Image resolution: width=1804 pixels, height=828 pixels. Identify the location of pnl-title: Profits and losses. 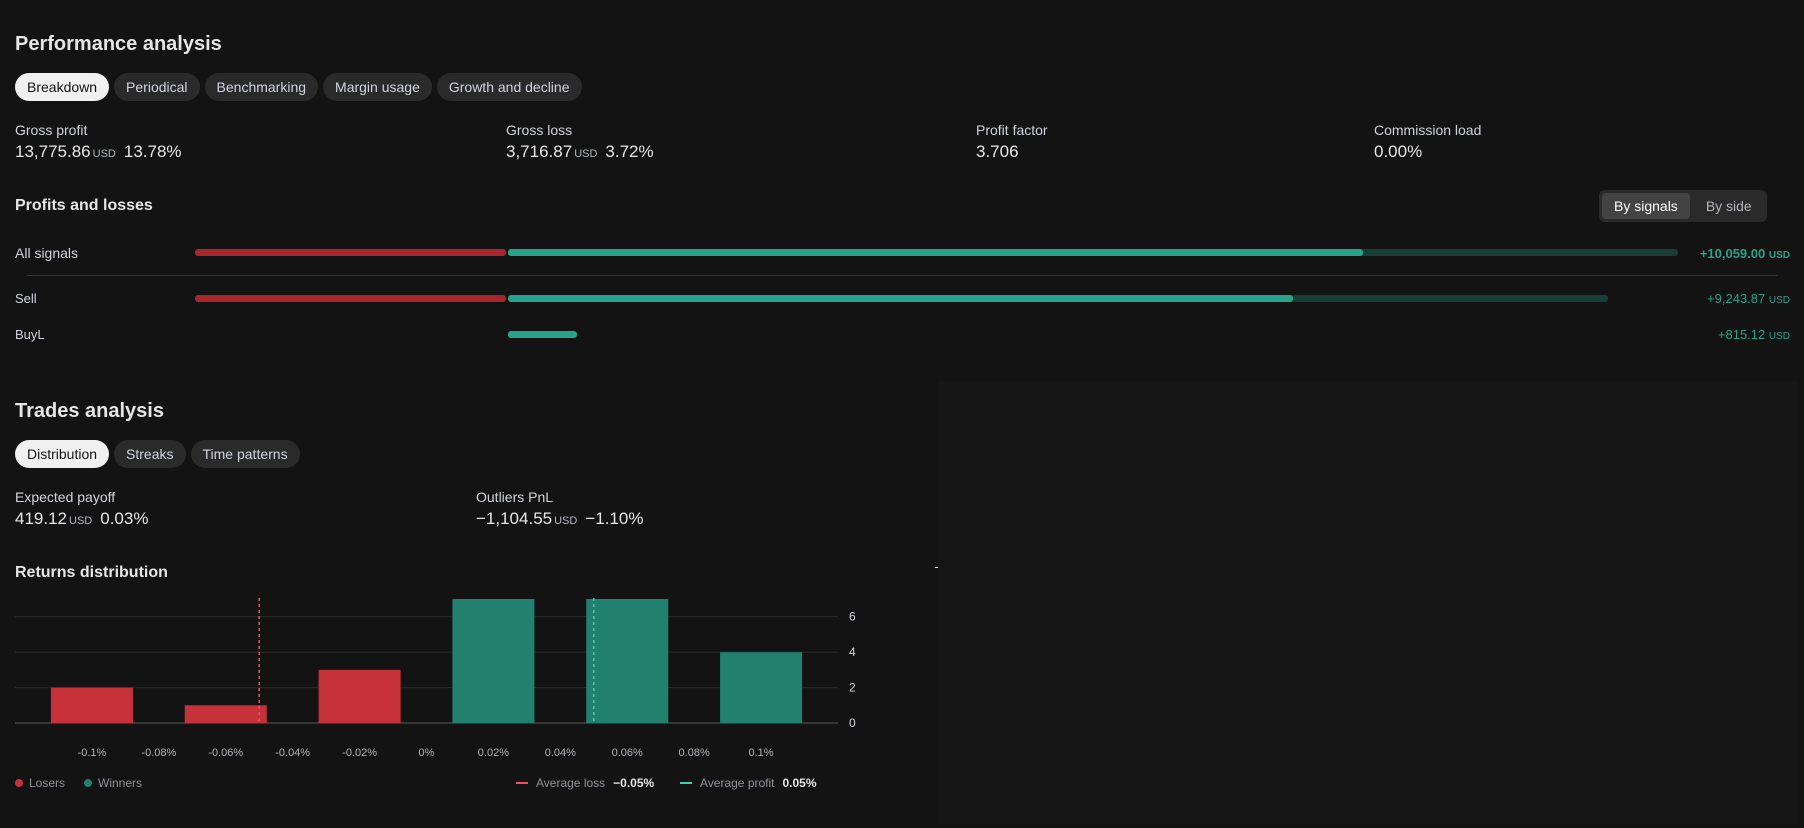
(84, 205).